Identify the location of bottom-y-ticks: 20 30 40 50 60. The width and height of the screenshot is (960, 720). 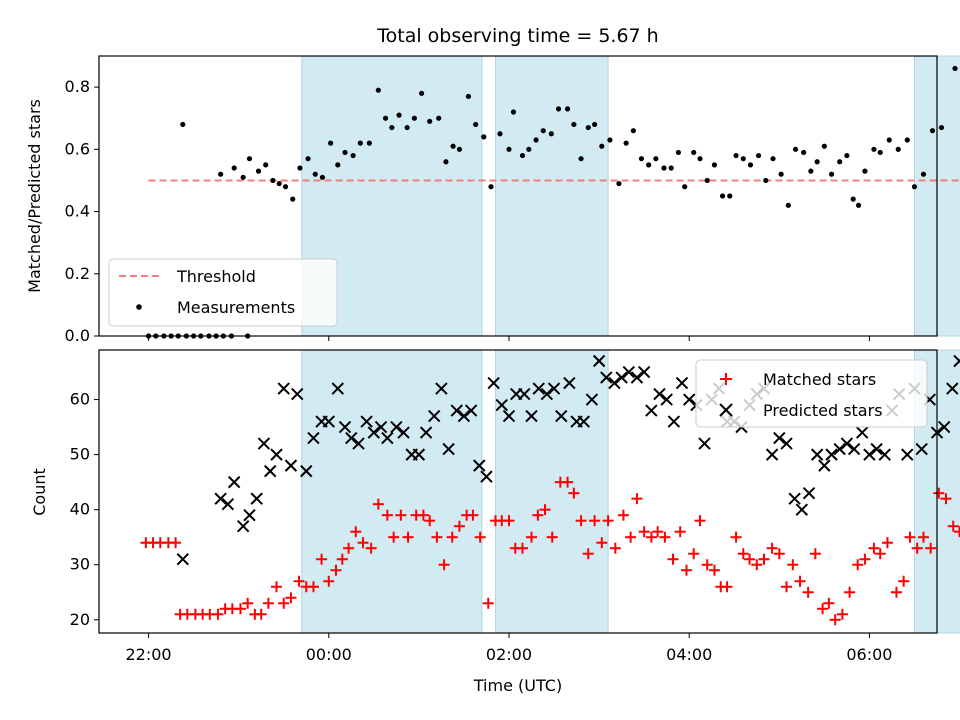
(84, 509).